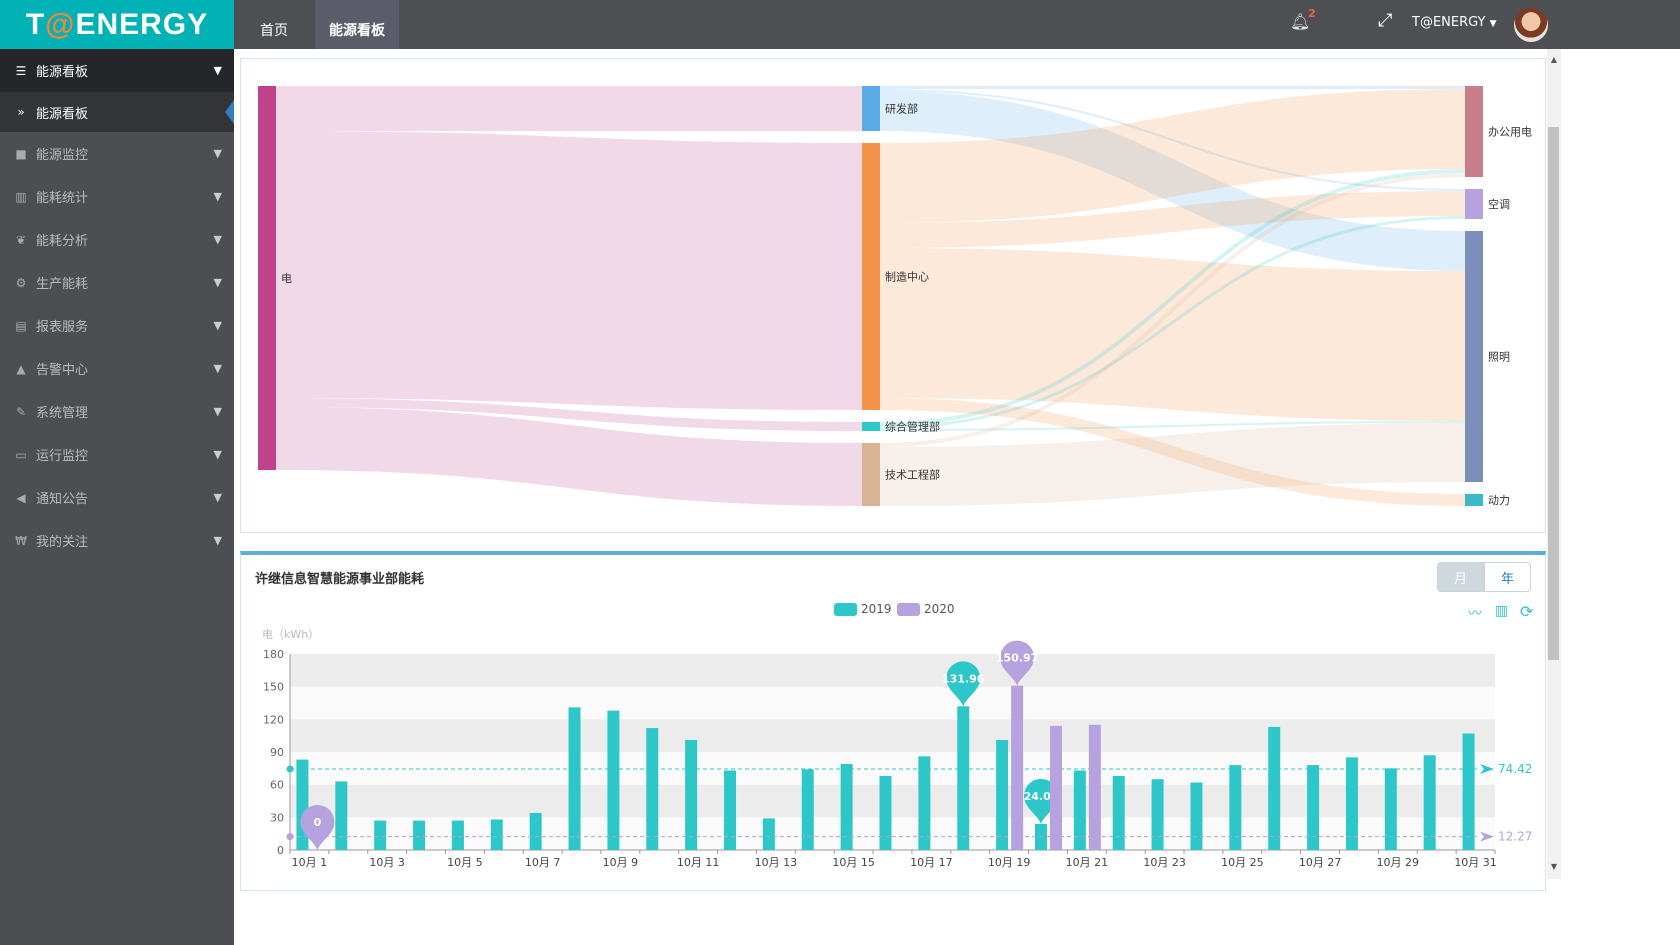  Describe the element at coordinates (21, 282) in the screenshot. I see `gears-icon: ⚙` at that location.